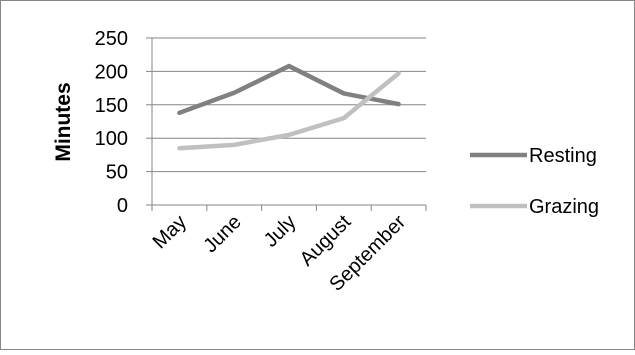 The height and width of the screenshot is (355, 635). I want to click on y-tick-label-0: 0, so click(122, 206).